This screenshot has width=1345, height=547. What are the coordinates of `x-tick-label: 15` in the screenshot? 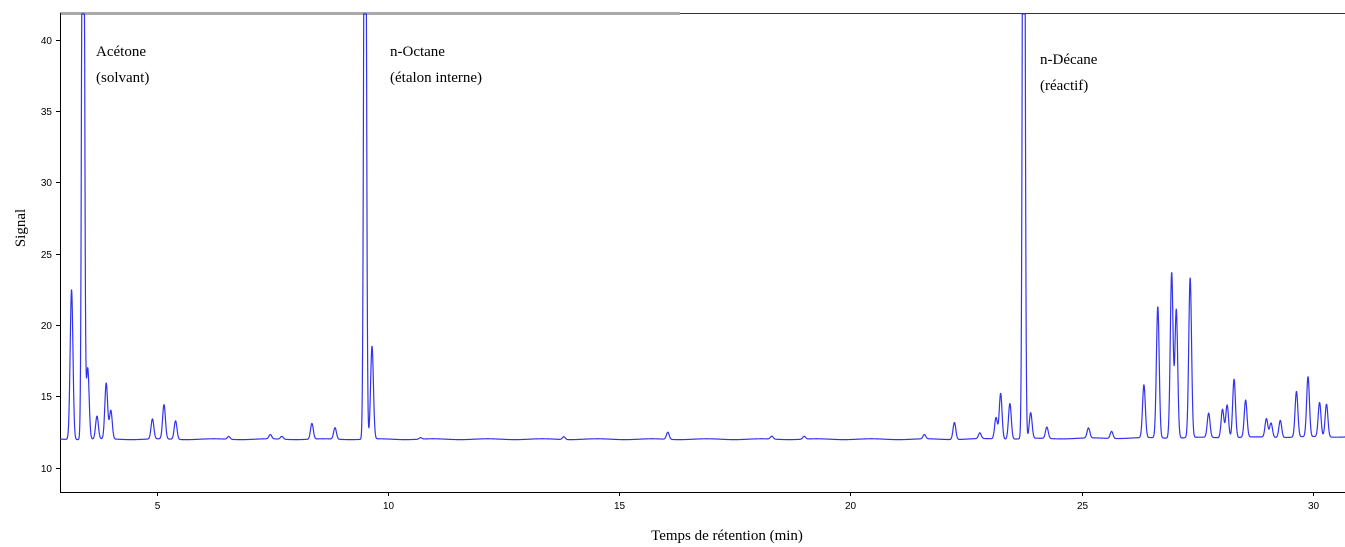 It's located at (620, 506).